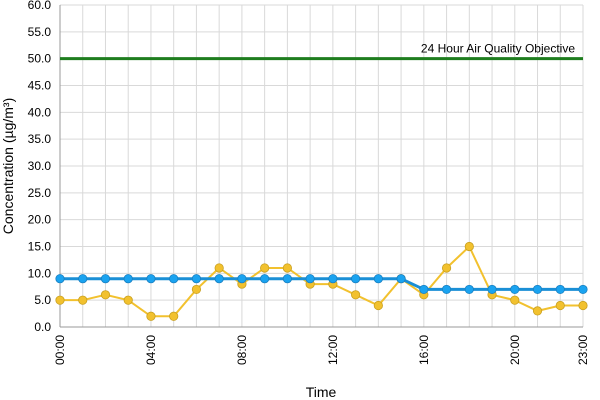 The height and width of the screenshot is (400, 600). What do you see at coordinates (321, 392) in the screenshot?
I see `x-axis-title: Time` at bounding box center [321, 392].